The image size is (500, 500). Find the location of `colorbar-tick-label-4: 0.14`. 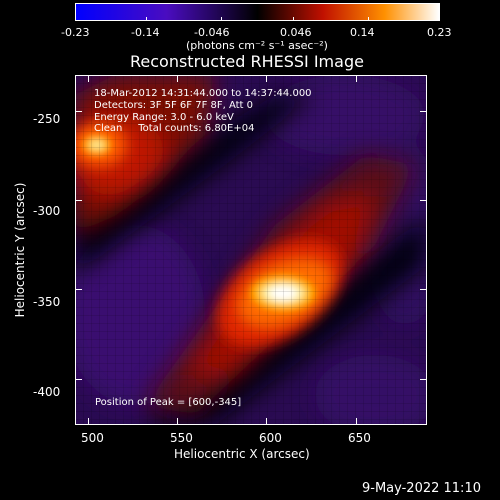

colorbar-tick-label-4: 0.14 is located at coordinates (362, 32).